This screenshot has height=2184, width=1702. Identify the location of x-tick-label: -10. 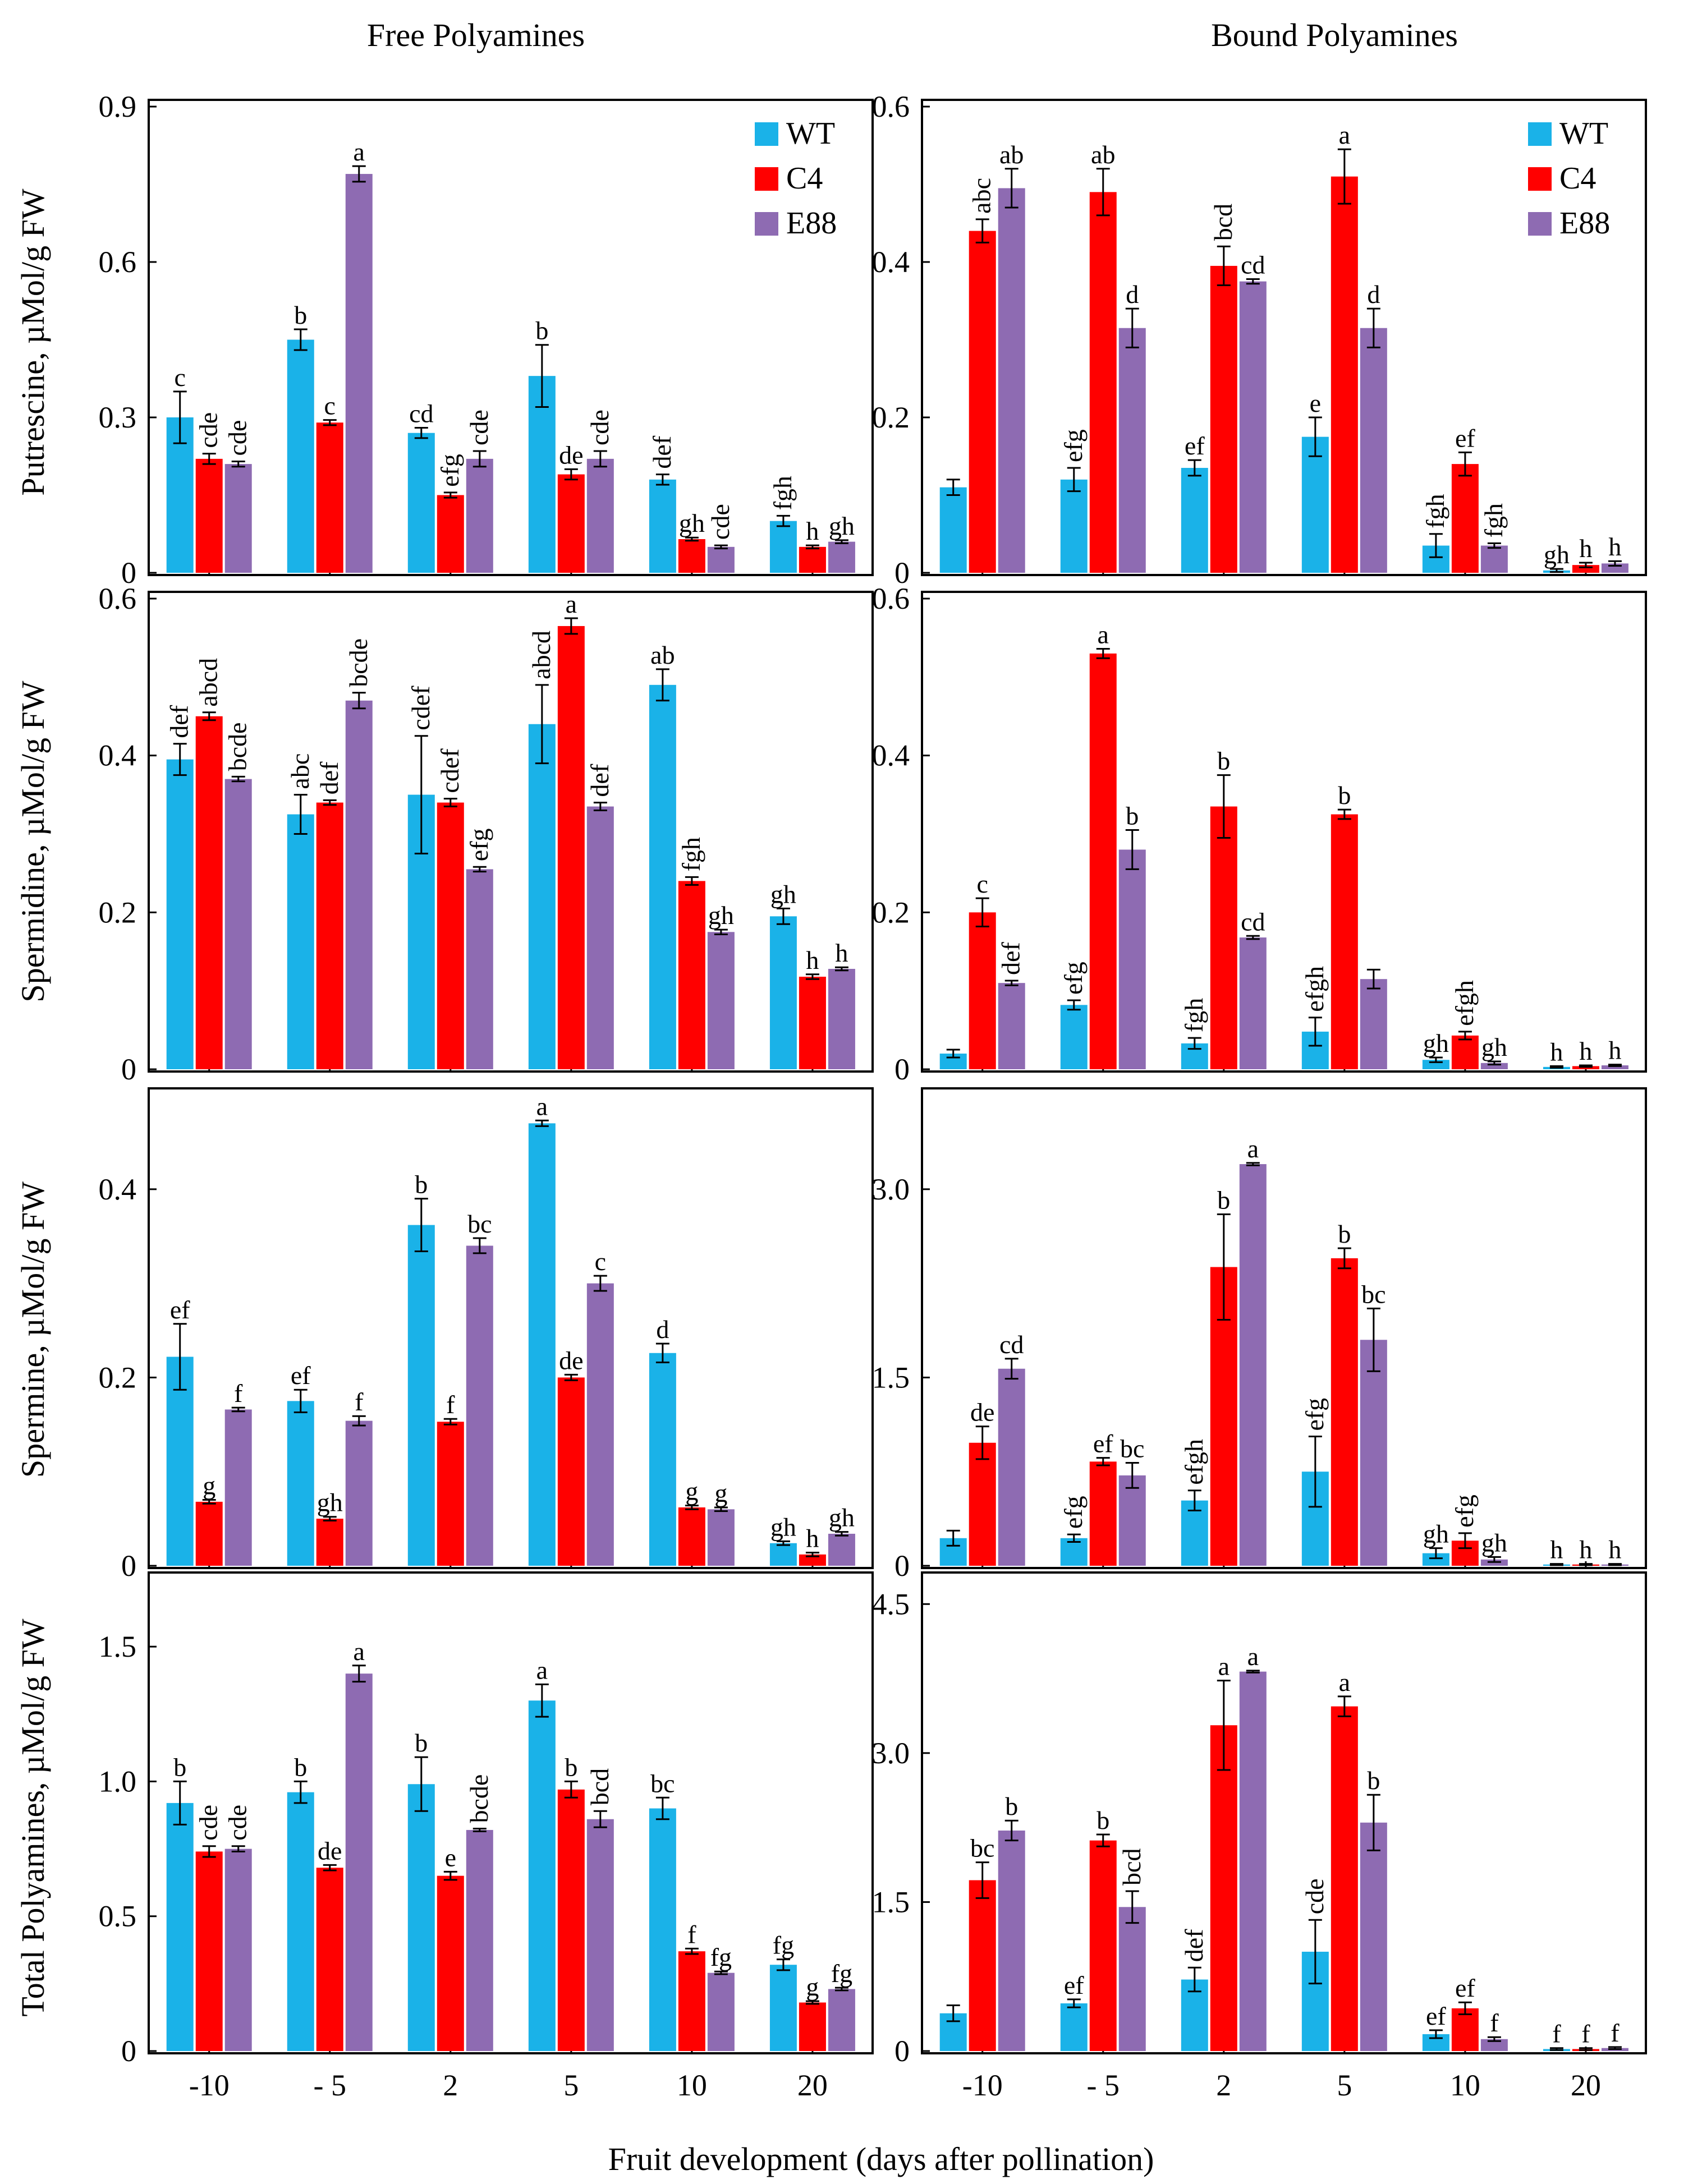
(982, 2085).